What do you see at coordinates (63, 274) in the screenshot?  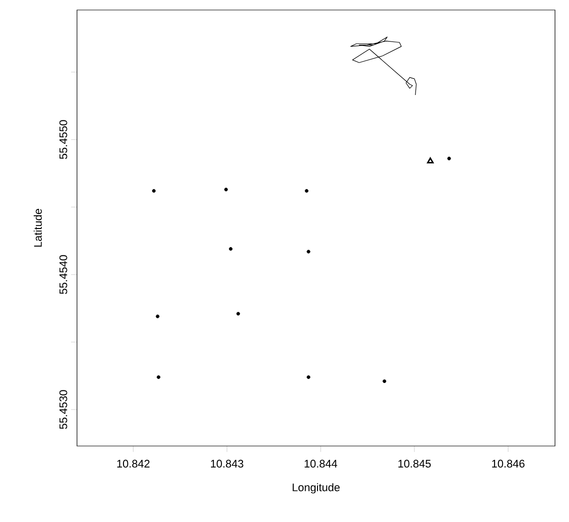 I see `y-tick-label: 55.4540` at bounding box center [63, 274].